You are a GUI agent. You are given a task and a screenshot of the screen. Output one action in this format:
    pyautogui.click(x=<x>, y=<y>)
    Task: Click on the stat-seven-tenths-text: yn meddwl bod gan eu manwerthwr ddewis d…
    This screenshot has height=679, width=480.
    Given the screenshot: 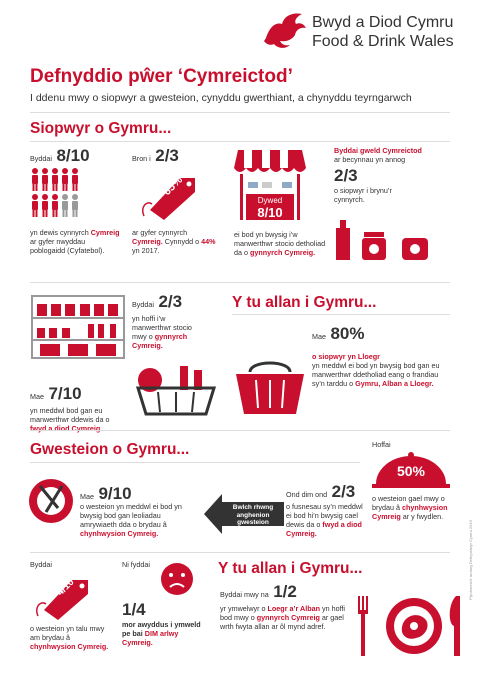 What is the action you would take?
    pyautogui.click(x=70, y=419)
    